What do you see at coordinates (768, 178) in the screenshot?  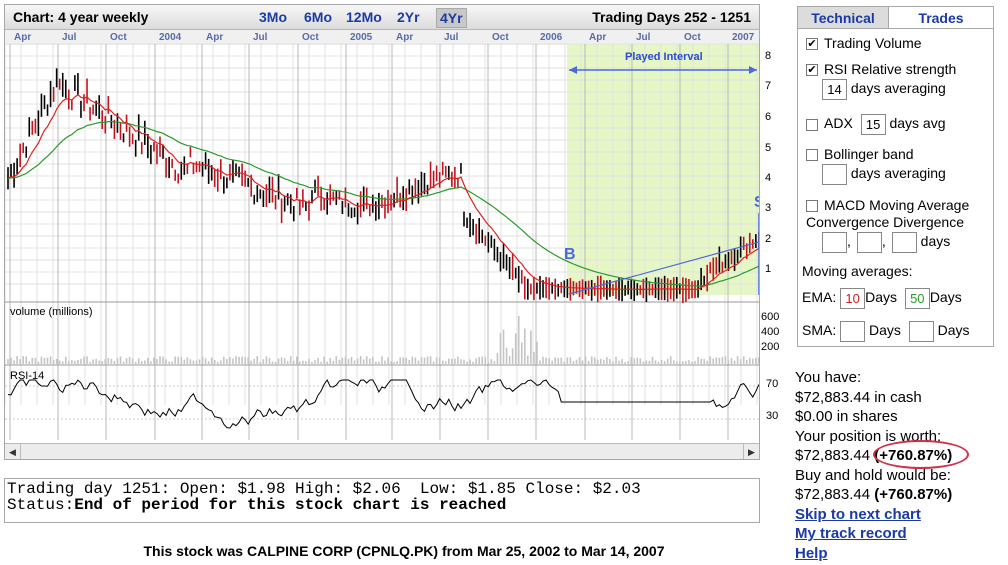 I see `price-tick: 4` at bounding box center [768, 178].